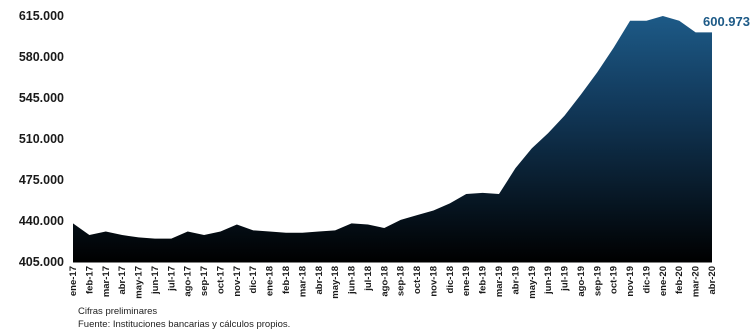 The image size is (754, 335). I want to click on x-tick-label: jul-19, so click(565, 279).